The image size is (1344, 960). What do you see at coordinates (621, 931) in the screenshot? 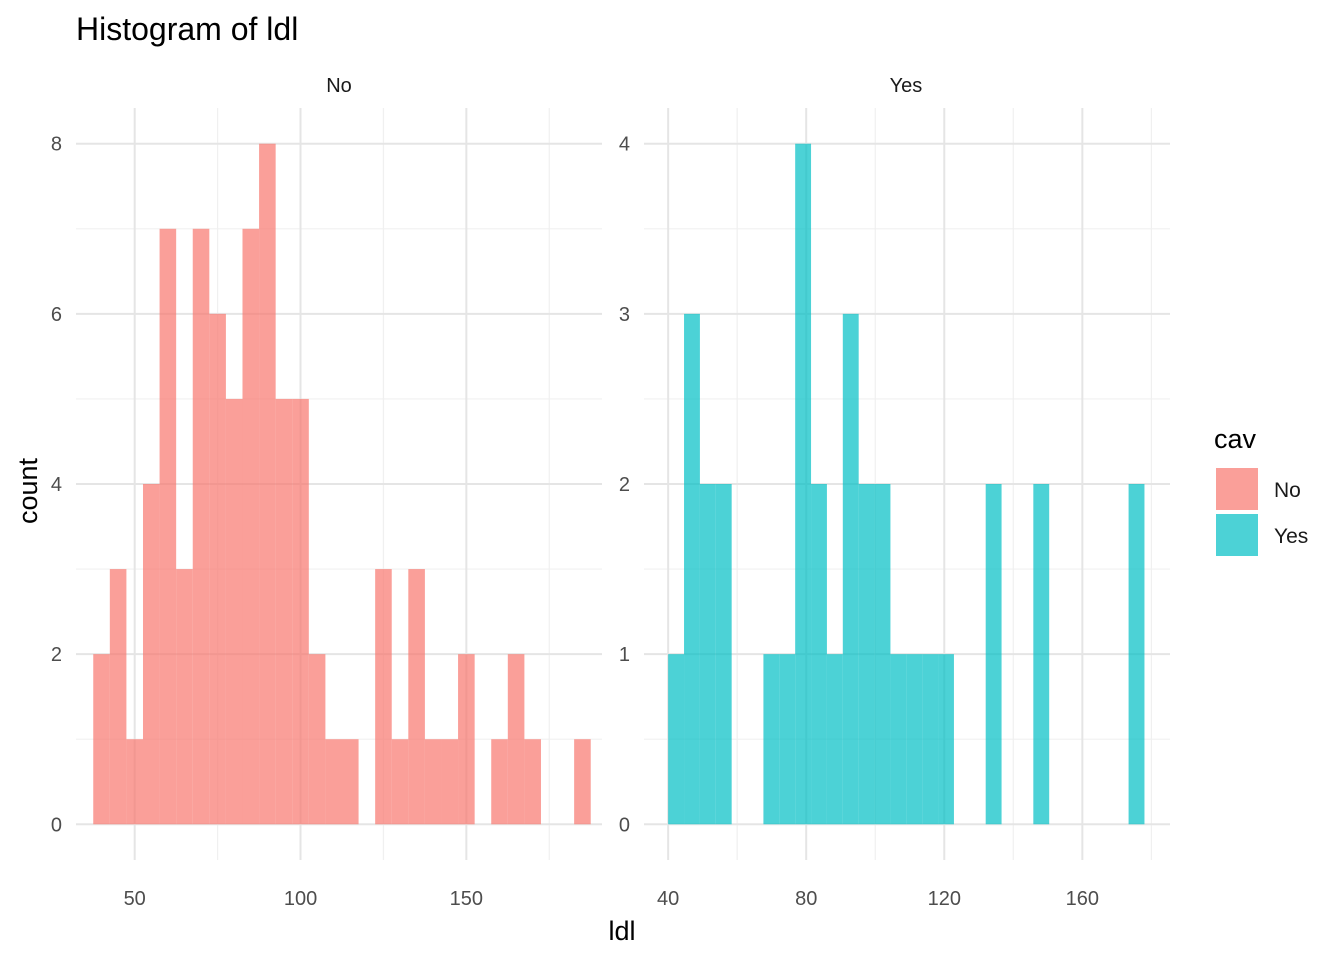
I see `x-axis-title: ldl` at bounding box center [621, 931].